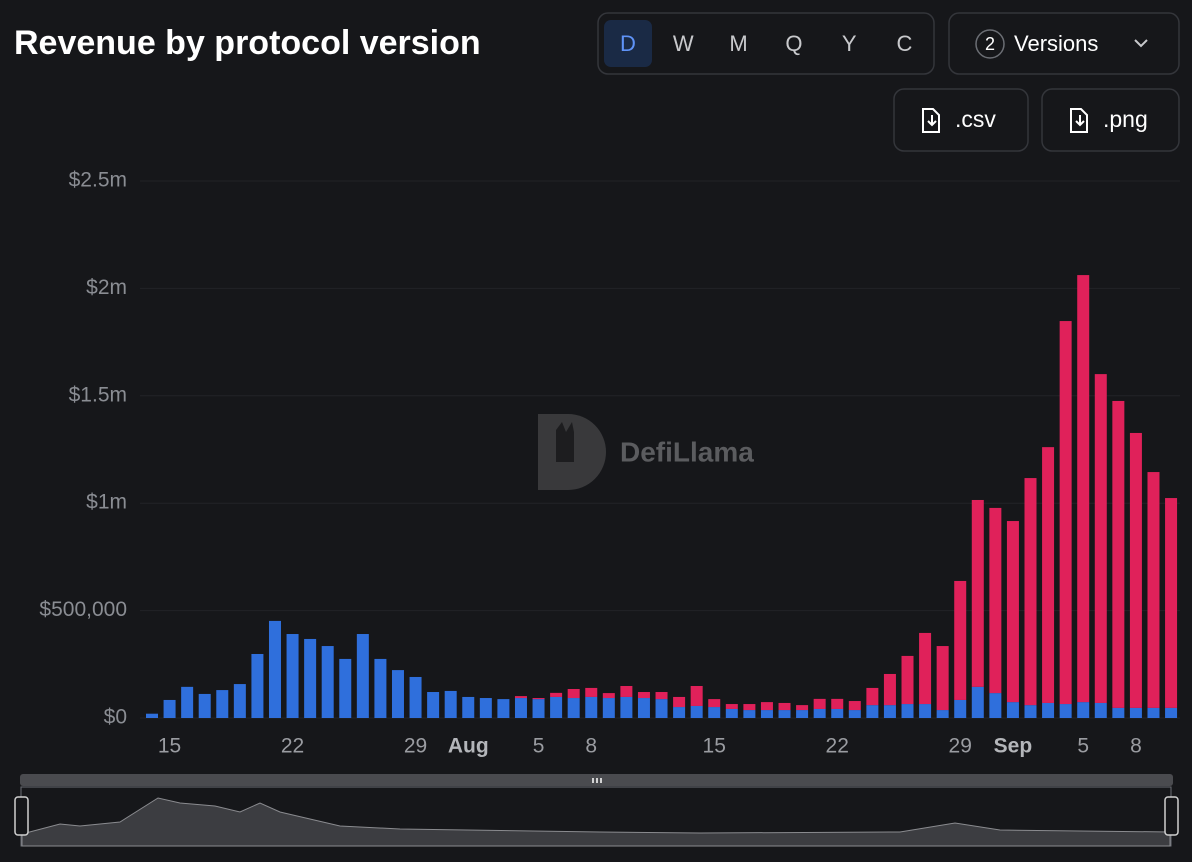  I want to click on versions-label: Versions, so click(1056, 43).